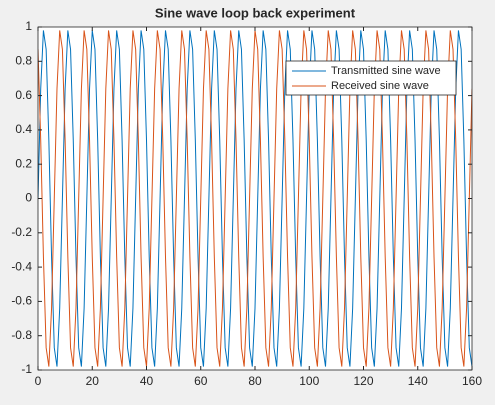 This screenshot has width=495, height=405. I want to click on x-tick-label: 100, so click(309, 381).